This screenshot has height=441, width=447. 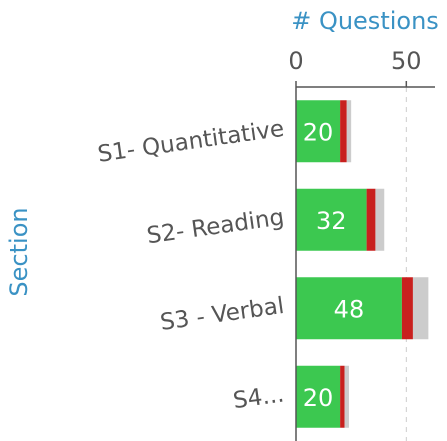 I want to click on value-label: 48, so click(x=349, y=309).